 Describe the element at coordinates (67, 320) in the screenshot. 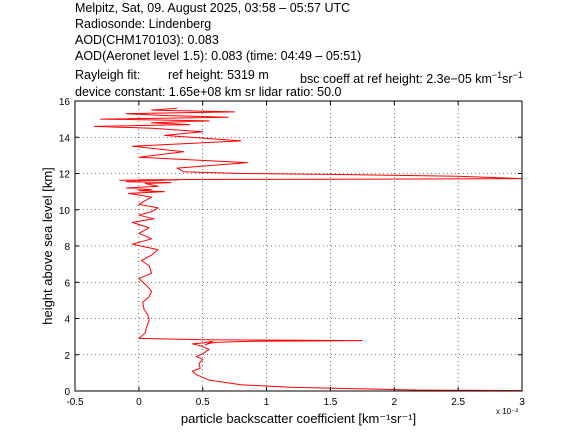

I see `y-tick-label: 4` at that location.